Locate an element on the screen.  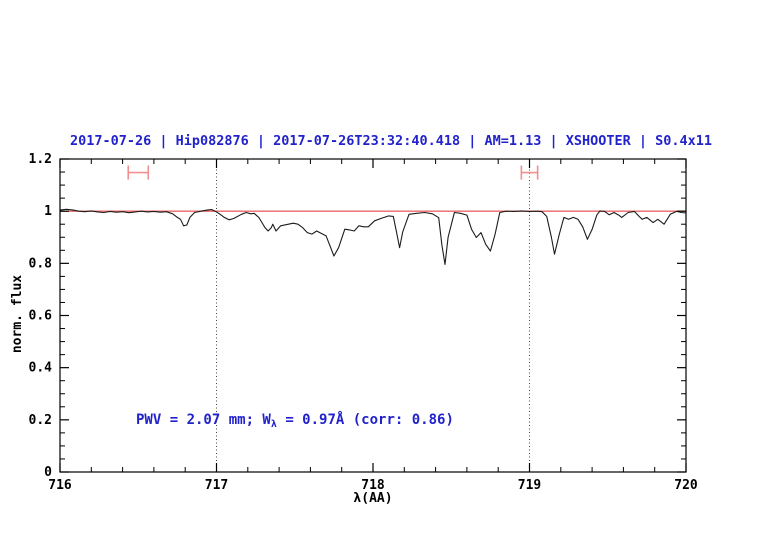
x-axis-label: λ(AA) is located at coordinates (373, 498).